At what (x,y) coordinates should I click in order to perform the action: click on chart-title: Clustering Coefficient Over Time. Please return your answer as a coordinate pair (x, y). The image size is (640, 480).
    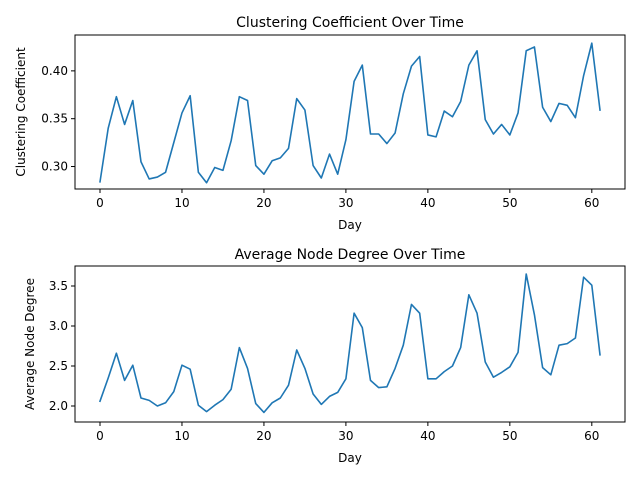
    Looking at the image, I should click on (350, 23).